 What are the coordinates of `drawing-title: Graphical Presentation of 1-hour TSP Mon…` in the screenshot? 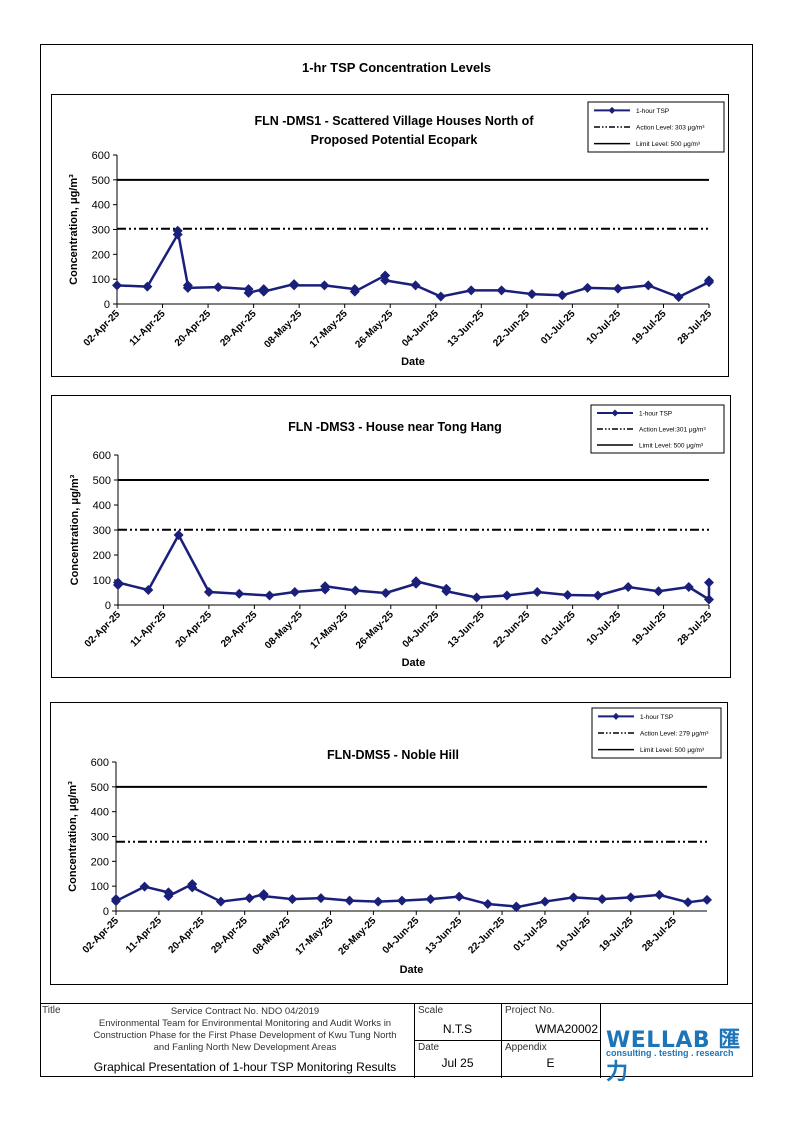 It's located at (245, 1067).